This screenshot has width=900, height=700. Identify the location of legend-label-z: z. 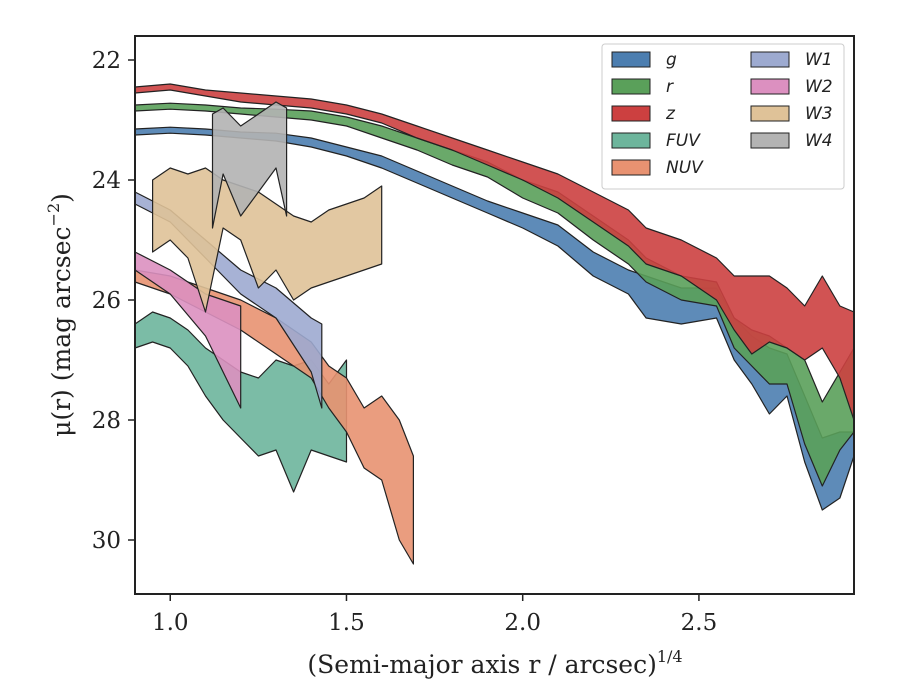
(670, 114).